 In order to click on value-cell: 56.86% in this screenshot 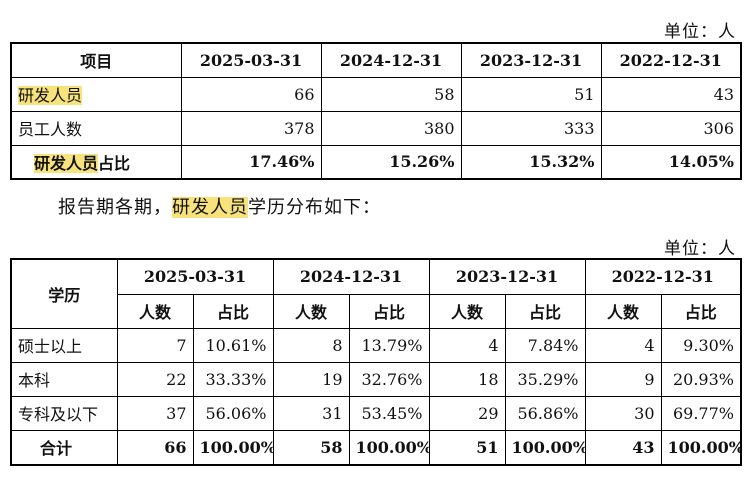, I will do `click(545, 413)`.